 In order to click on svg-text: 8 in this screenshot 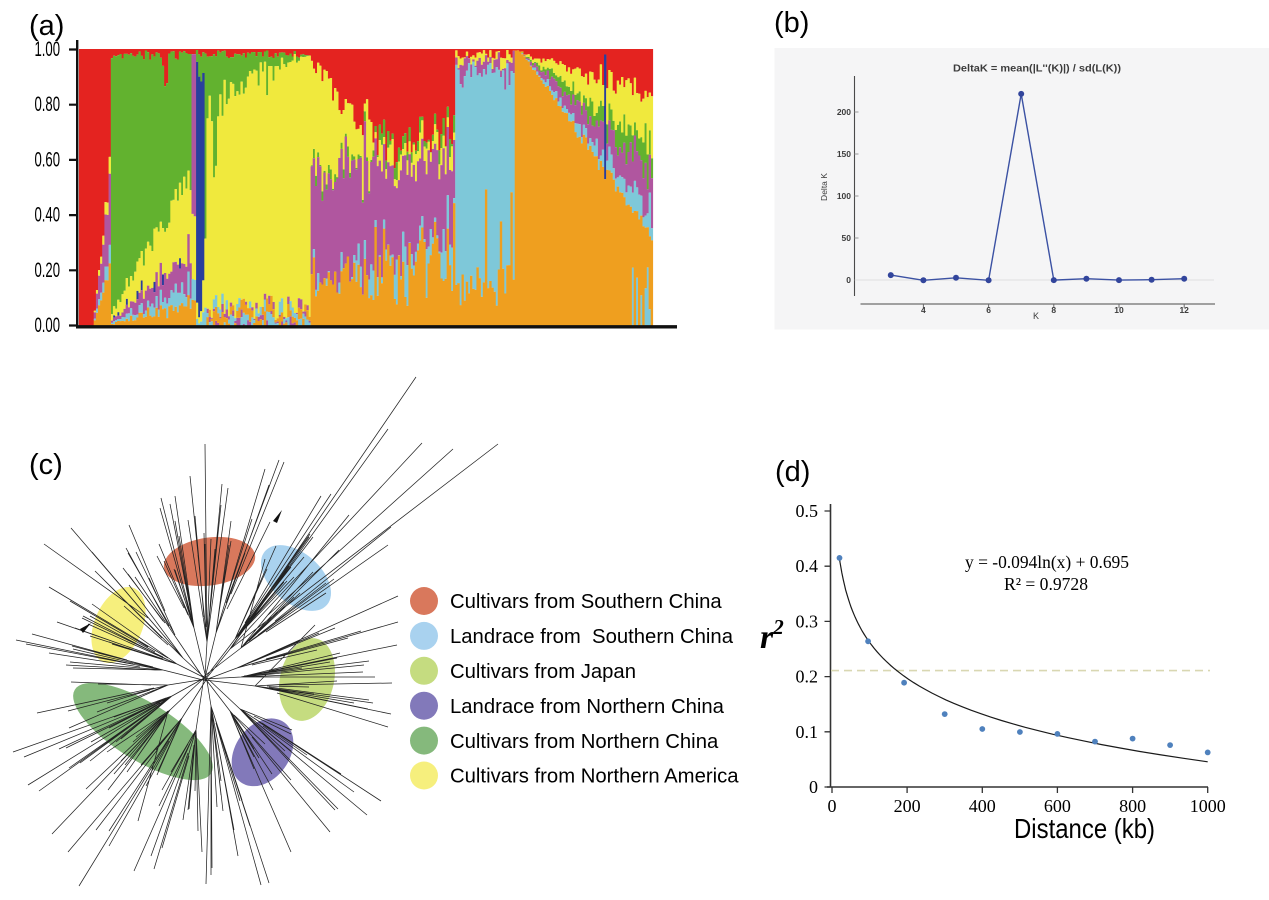, I will do `click(1053, 310)`.